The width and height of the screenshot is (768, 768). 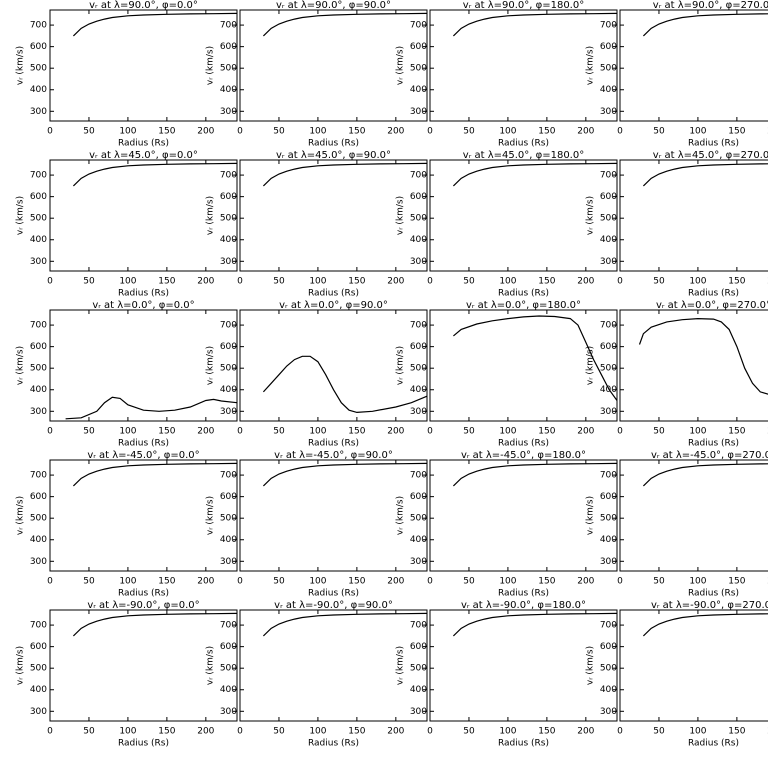 I want to click on panel-title: vᵣ at λ=90.0°, φ=270.0°, so click(x=710, y=5).